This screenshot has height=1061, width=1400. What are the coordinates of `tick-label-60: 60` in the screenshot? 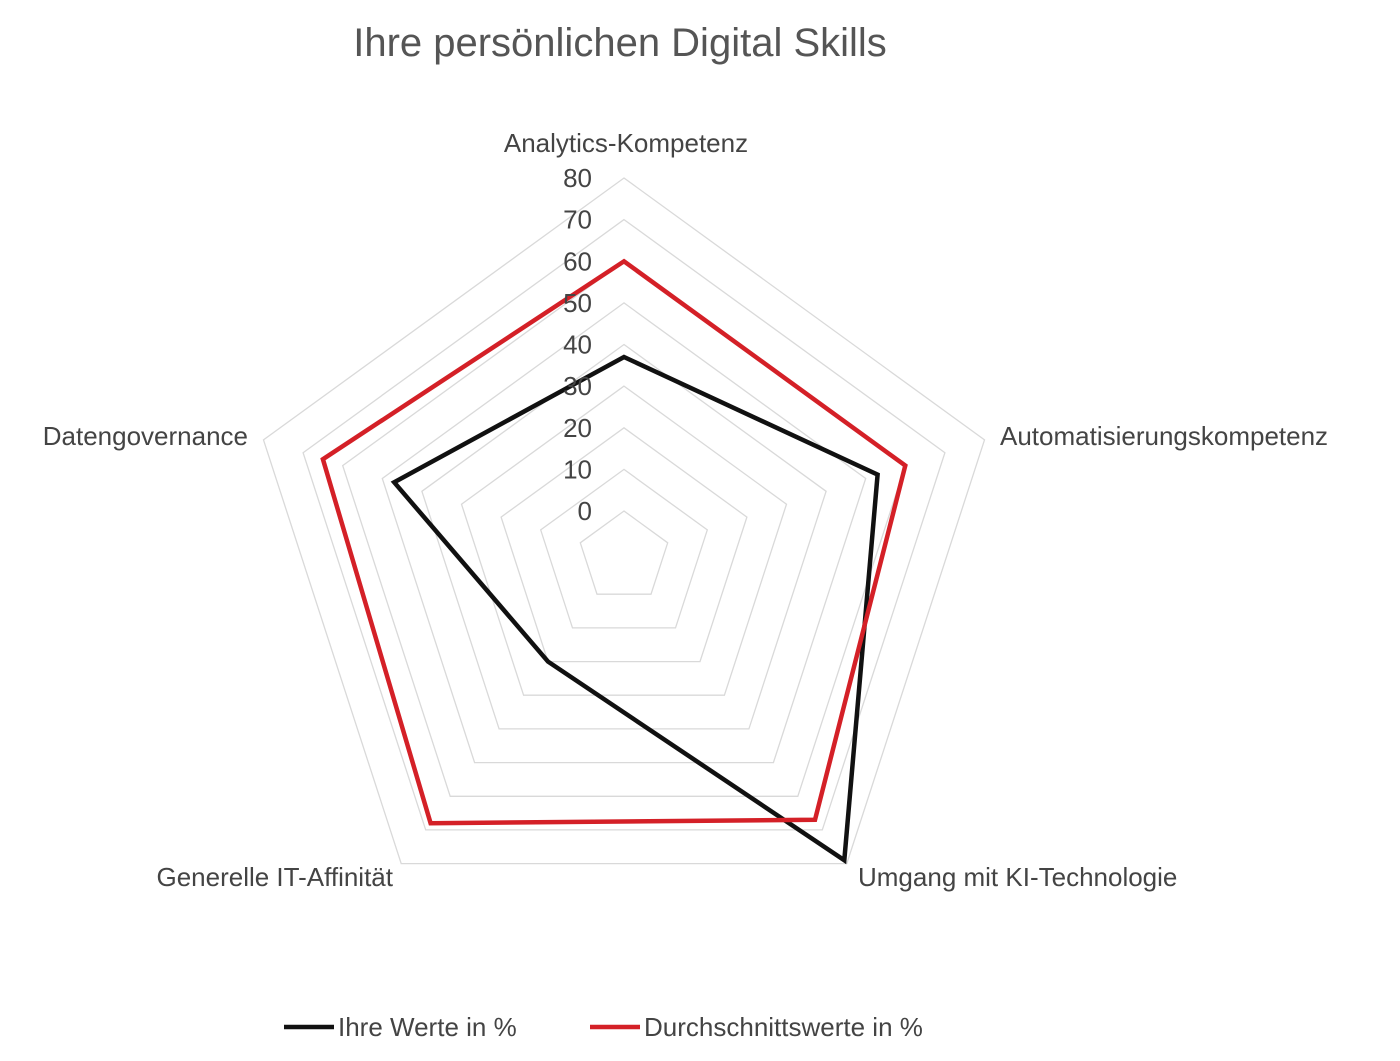 It's located at (577, 261).